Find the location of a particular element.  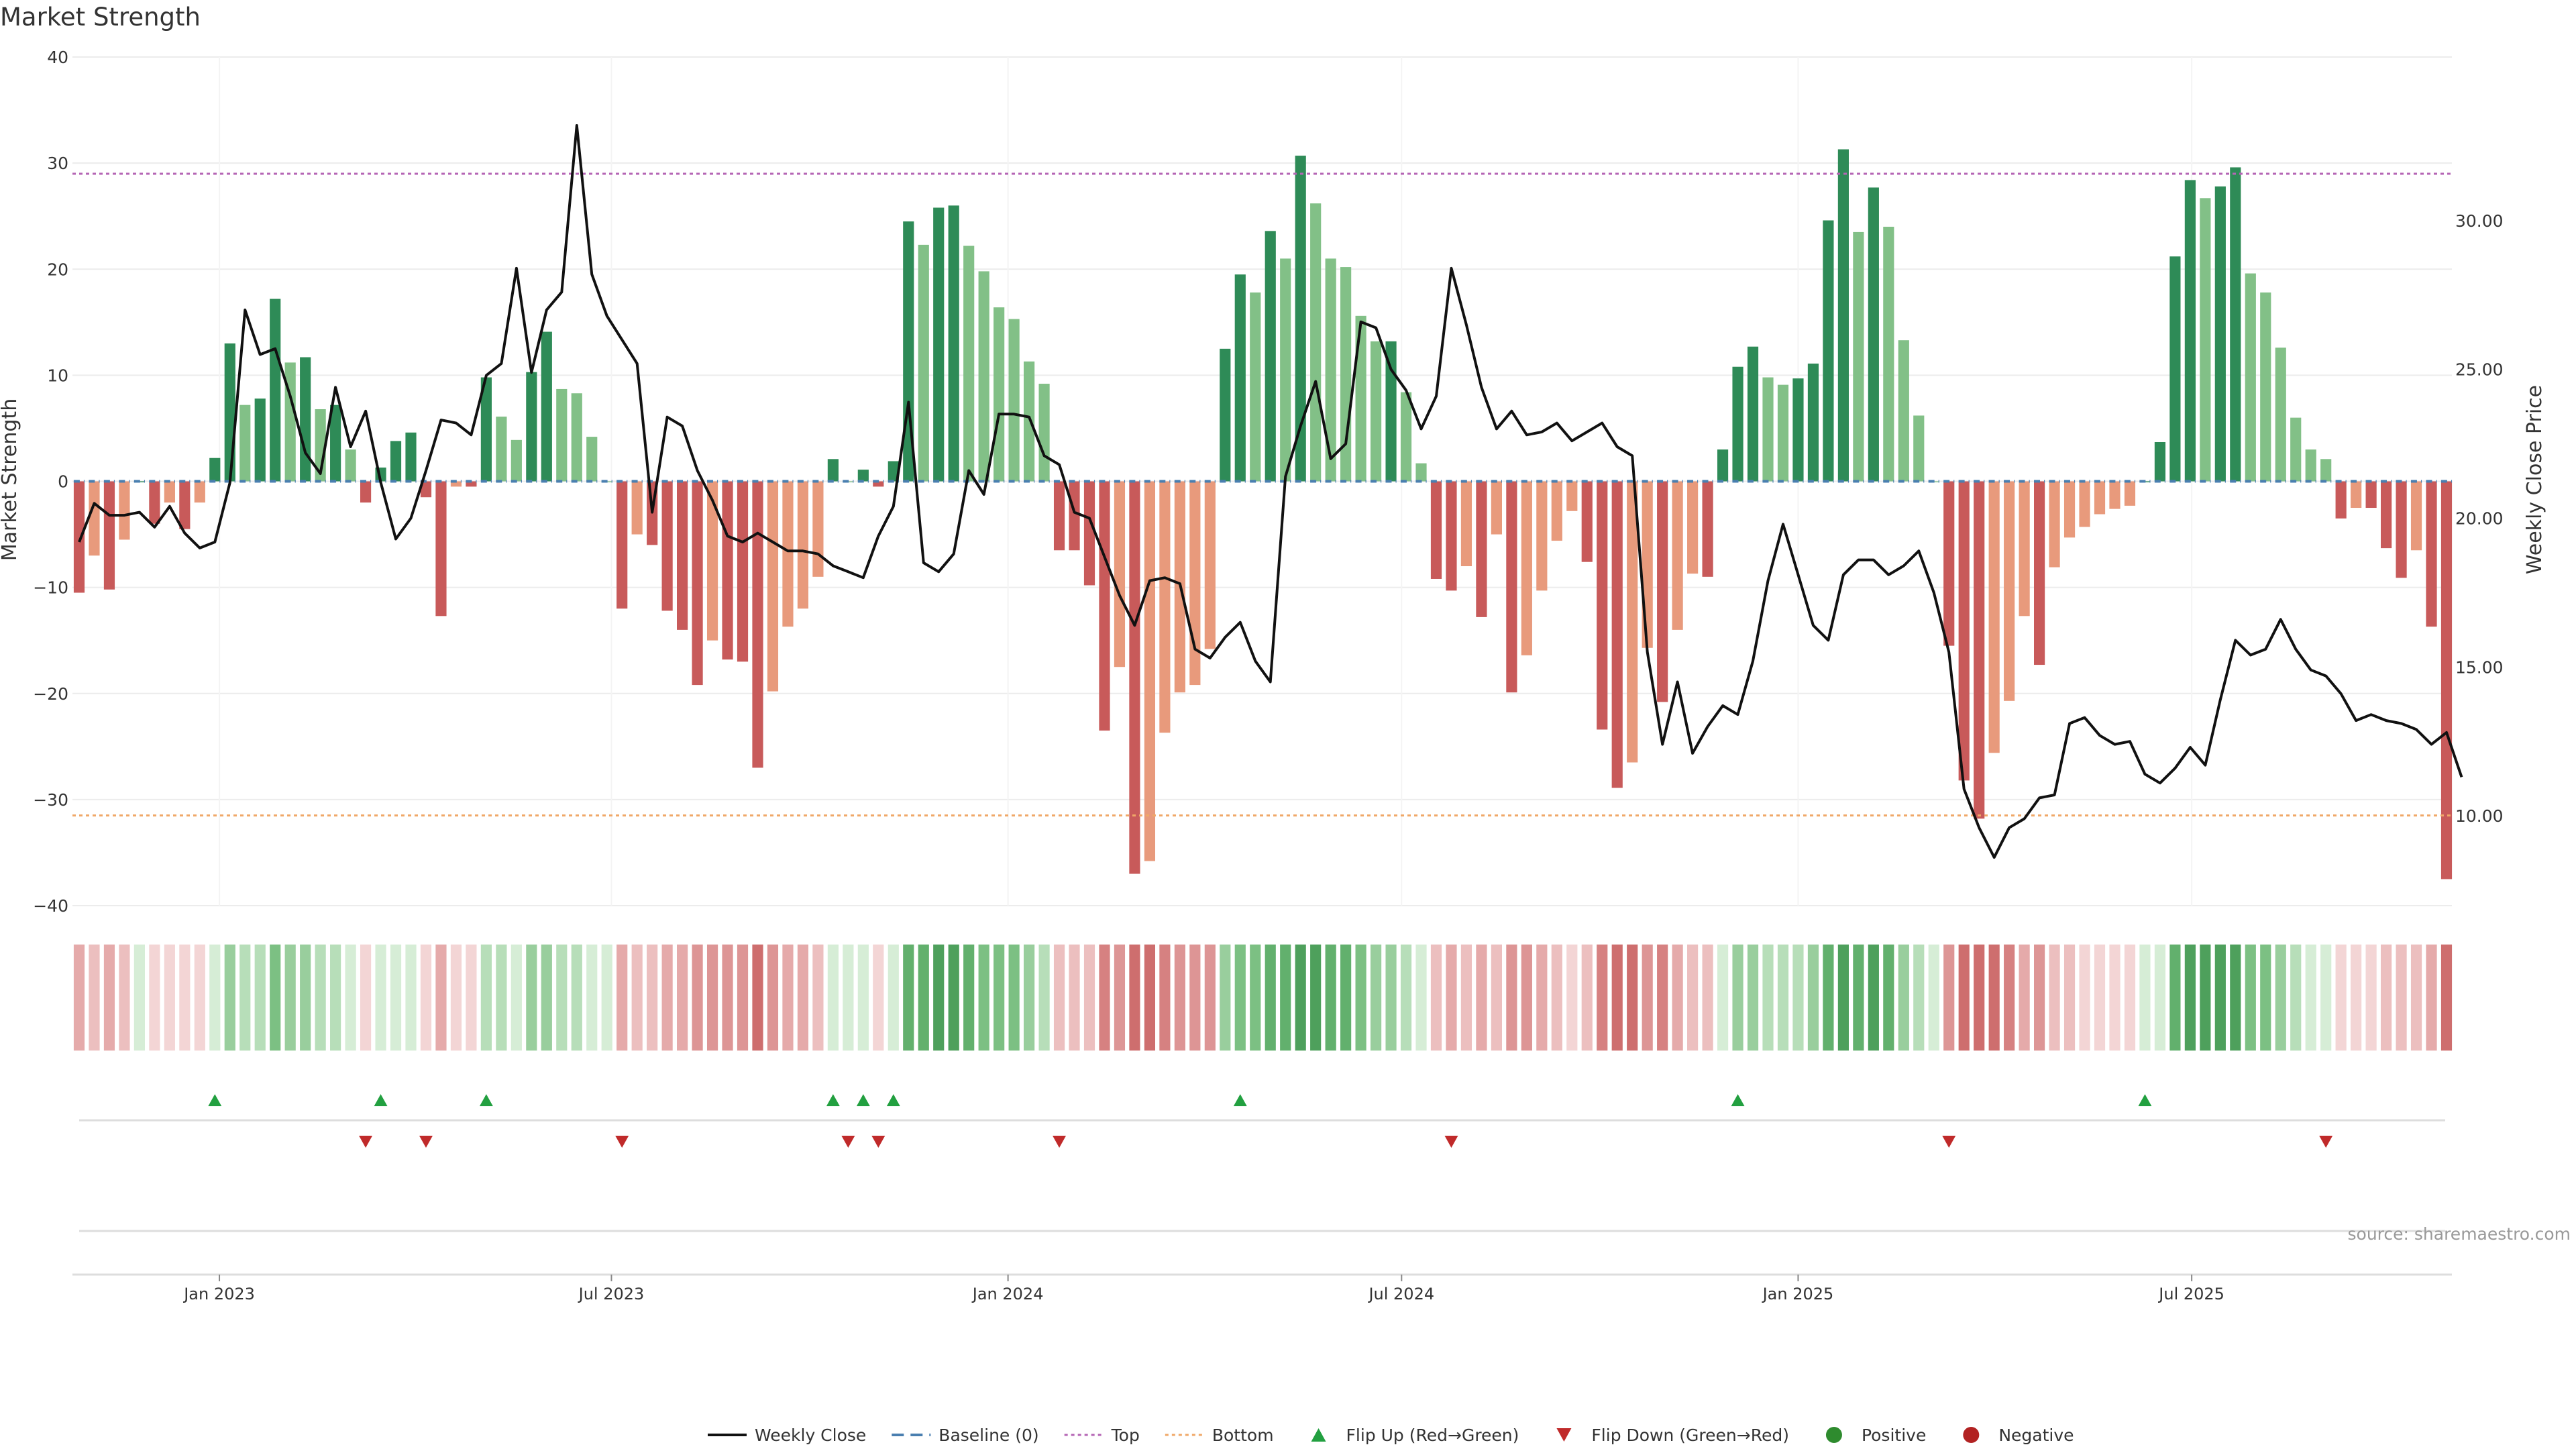

right-tick-label: 25.00 is located at coordinates (2479, 370).